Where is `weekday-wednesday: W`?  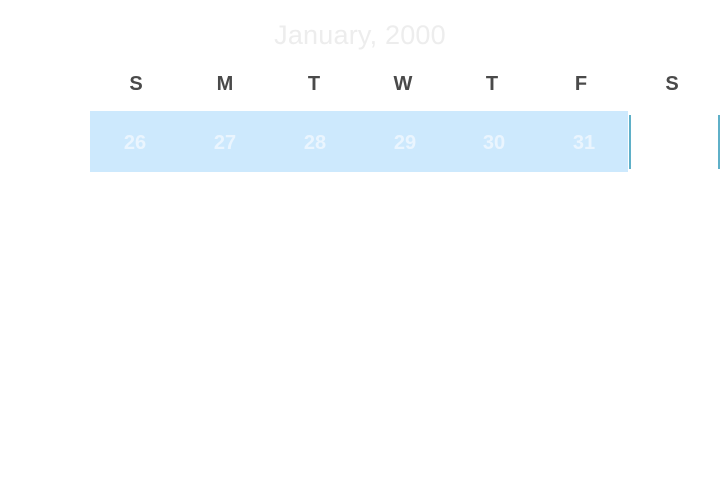 weekday-wednesday: W is located at coordinates (403, 84).